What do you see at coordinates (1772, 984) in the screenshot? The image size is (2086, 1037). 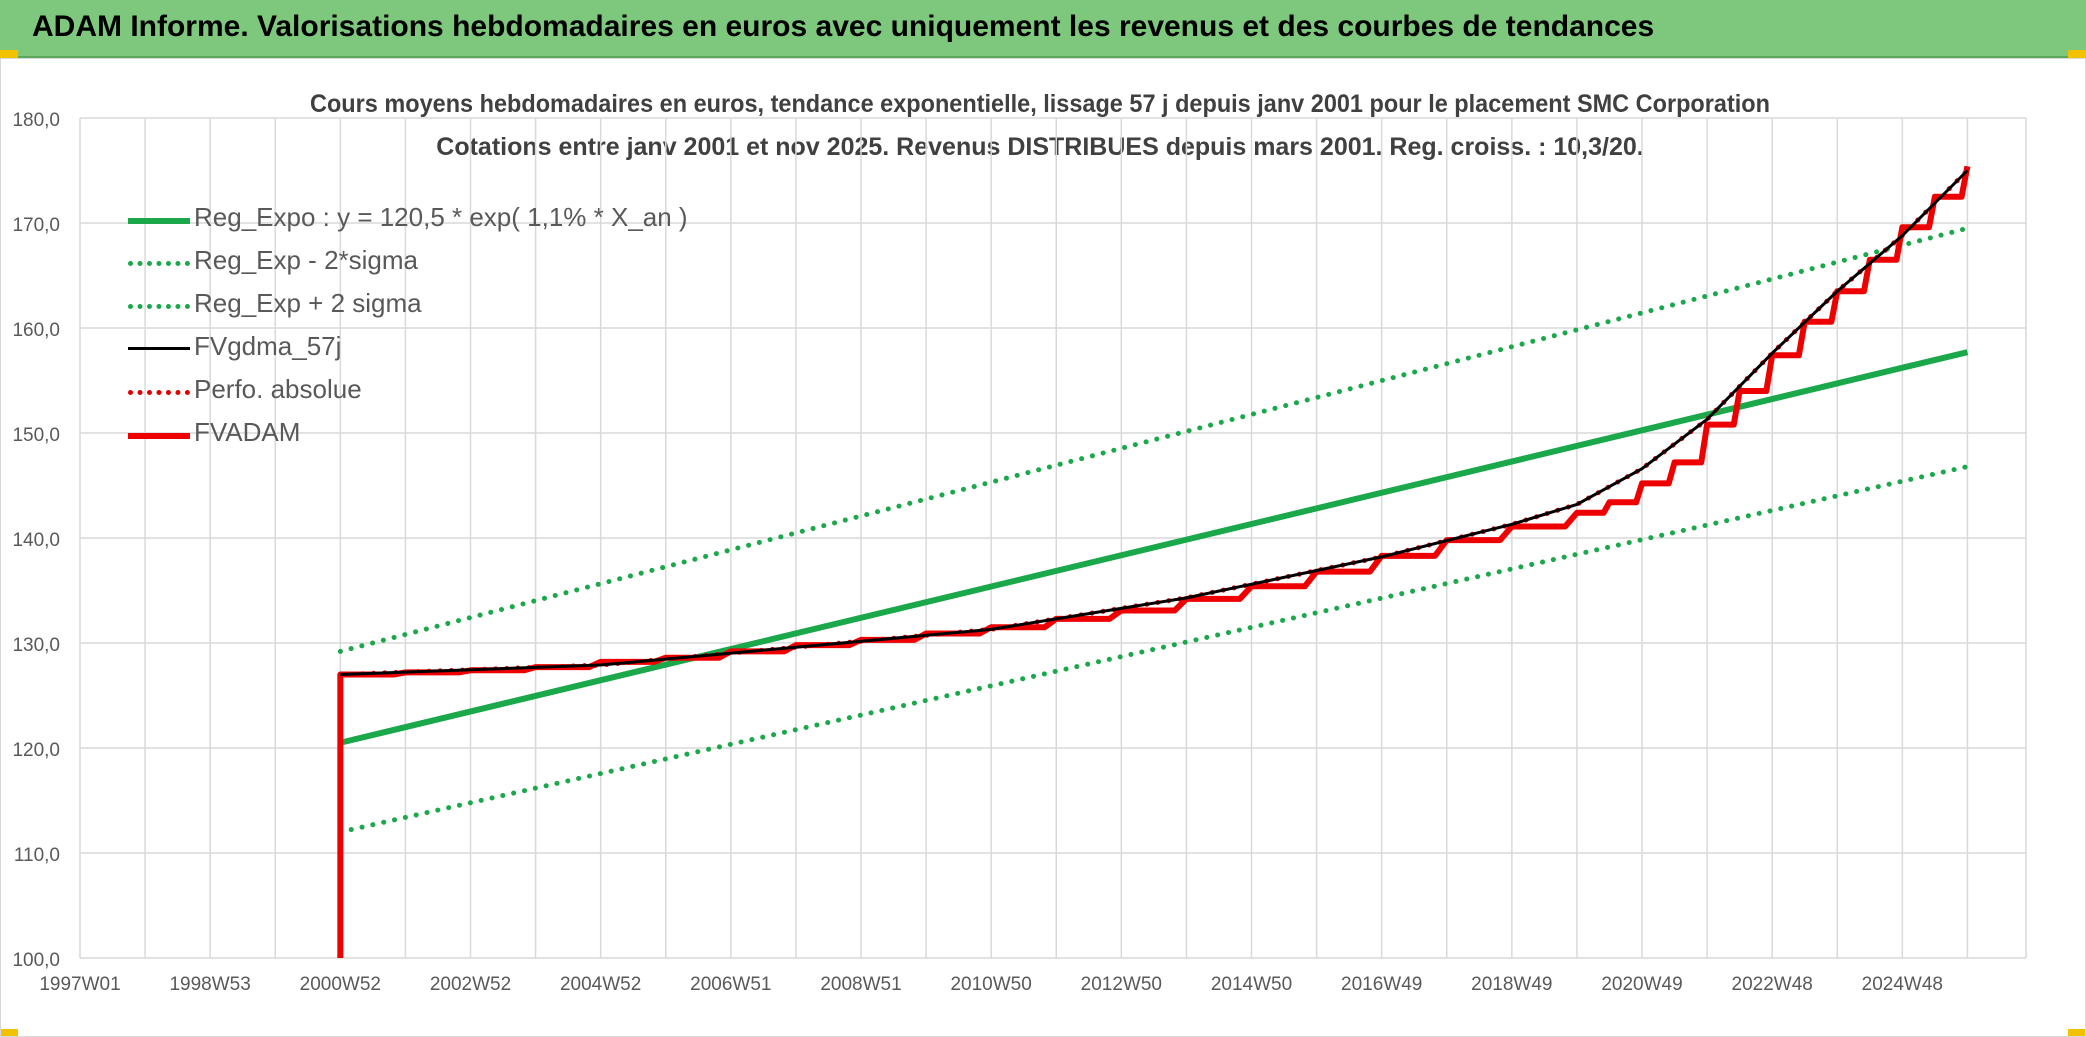 I see `x-tick-label: 2022W48` at bounding box center [1772, 984].